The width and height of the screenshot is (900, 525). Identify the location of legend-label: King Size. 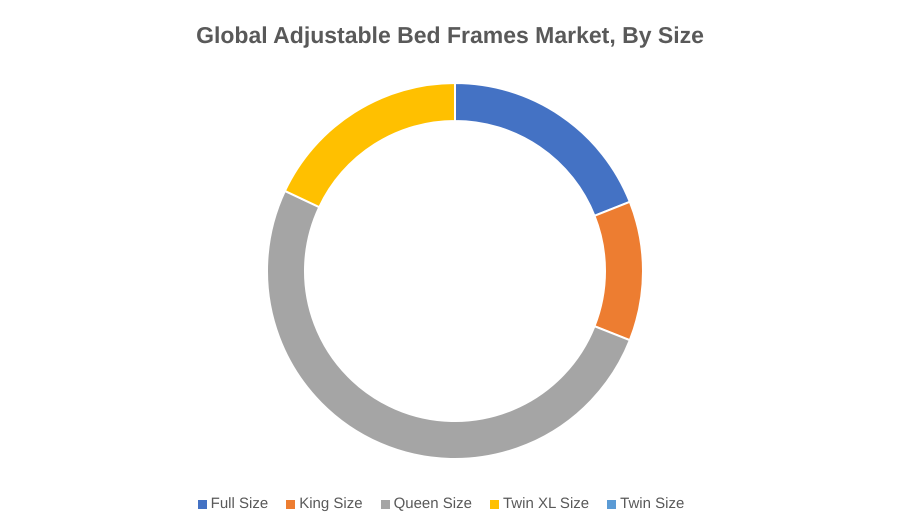
(331, 503).